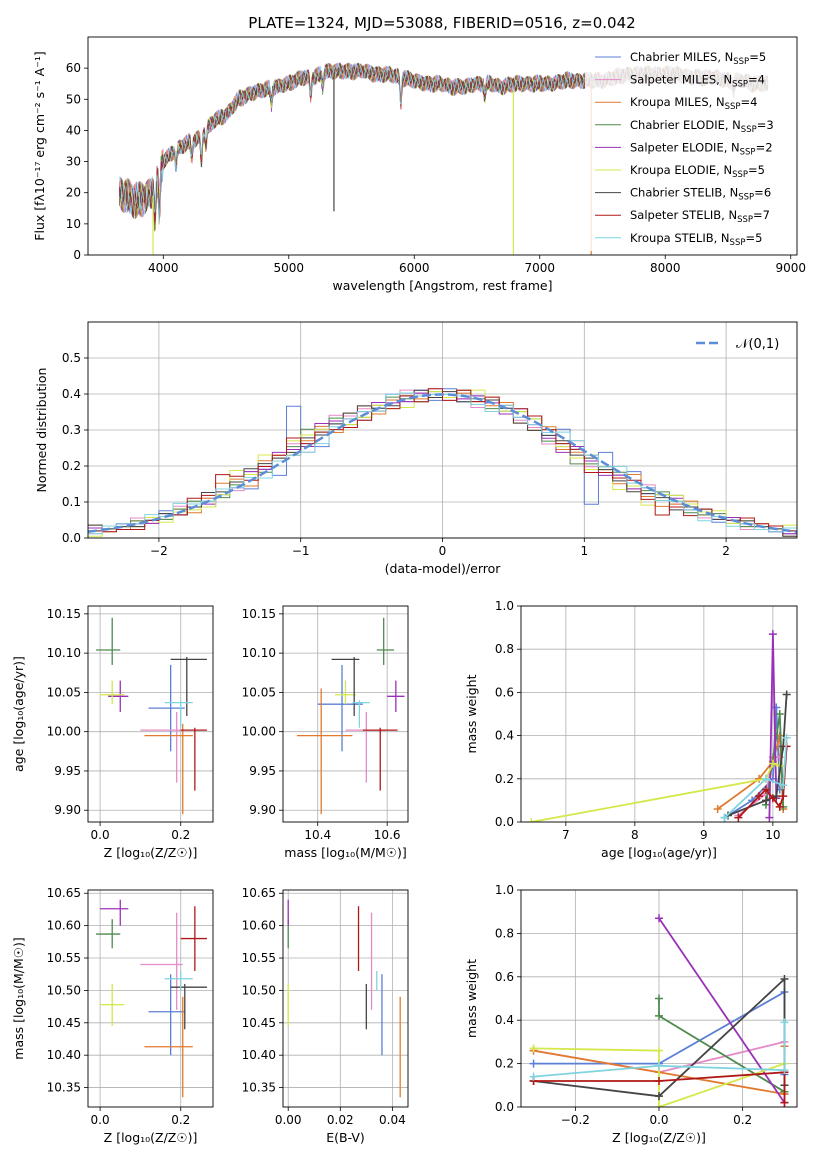 This screenshot has height=1170, width=819. What do you see at coordinates (288, 1120) in the screenshot?
I see `x-tick-label: 0.00` at bounding box center [288, 1120].